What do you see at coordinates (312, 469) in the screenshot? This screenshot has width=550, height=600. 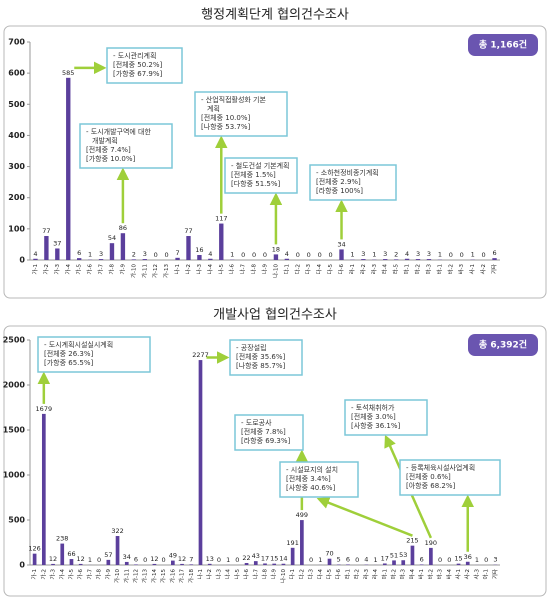 I see `annotation-text: - 시설묘지의 설치` at bounding box center [312, 469].